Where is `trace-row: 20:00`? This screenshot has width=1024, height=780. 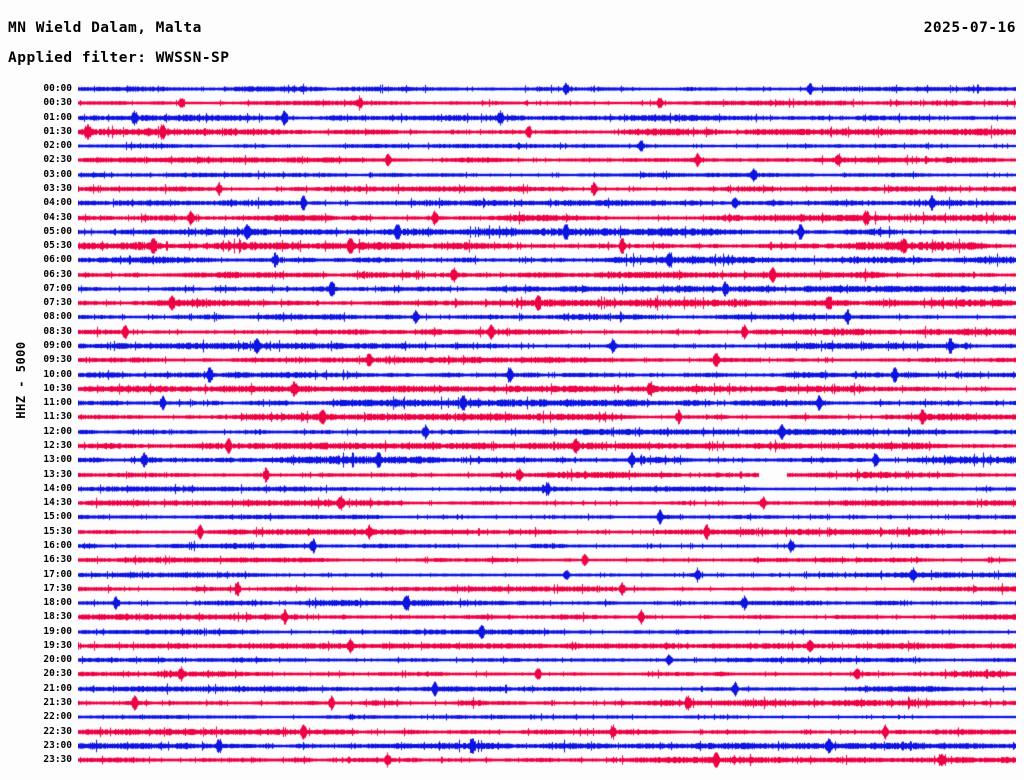 trace-row: 20:00 is located at coordinates (512, 660).